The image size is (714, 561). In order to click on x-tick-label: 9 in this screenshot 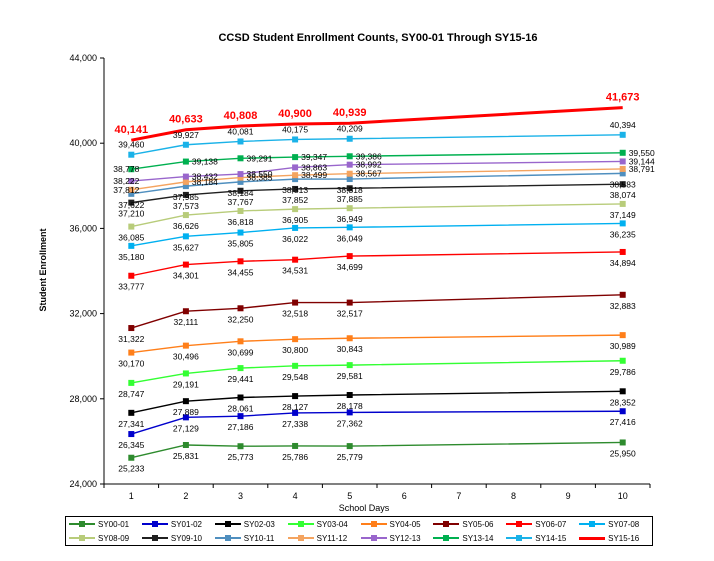, I will do `click(568, 496)`.